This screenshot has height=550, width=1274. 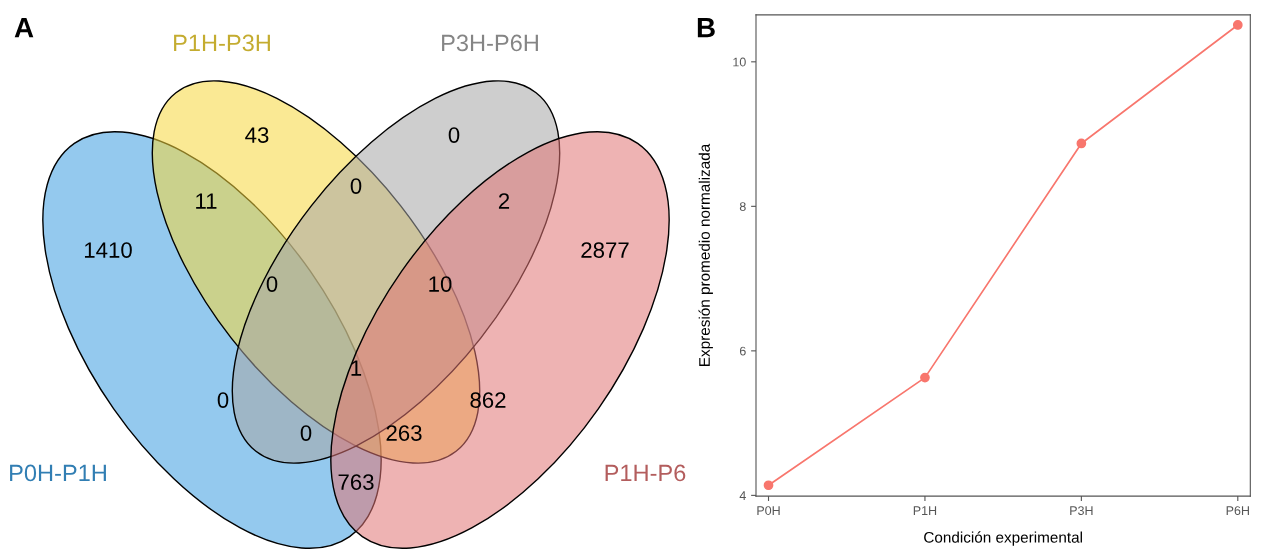 What do you see at coordinates (645, 473) in the screenshot?
I see `category-label: P1H-P6` at bounding box center [645, 473].